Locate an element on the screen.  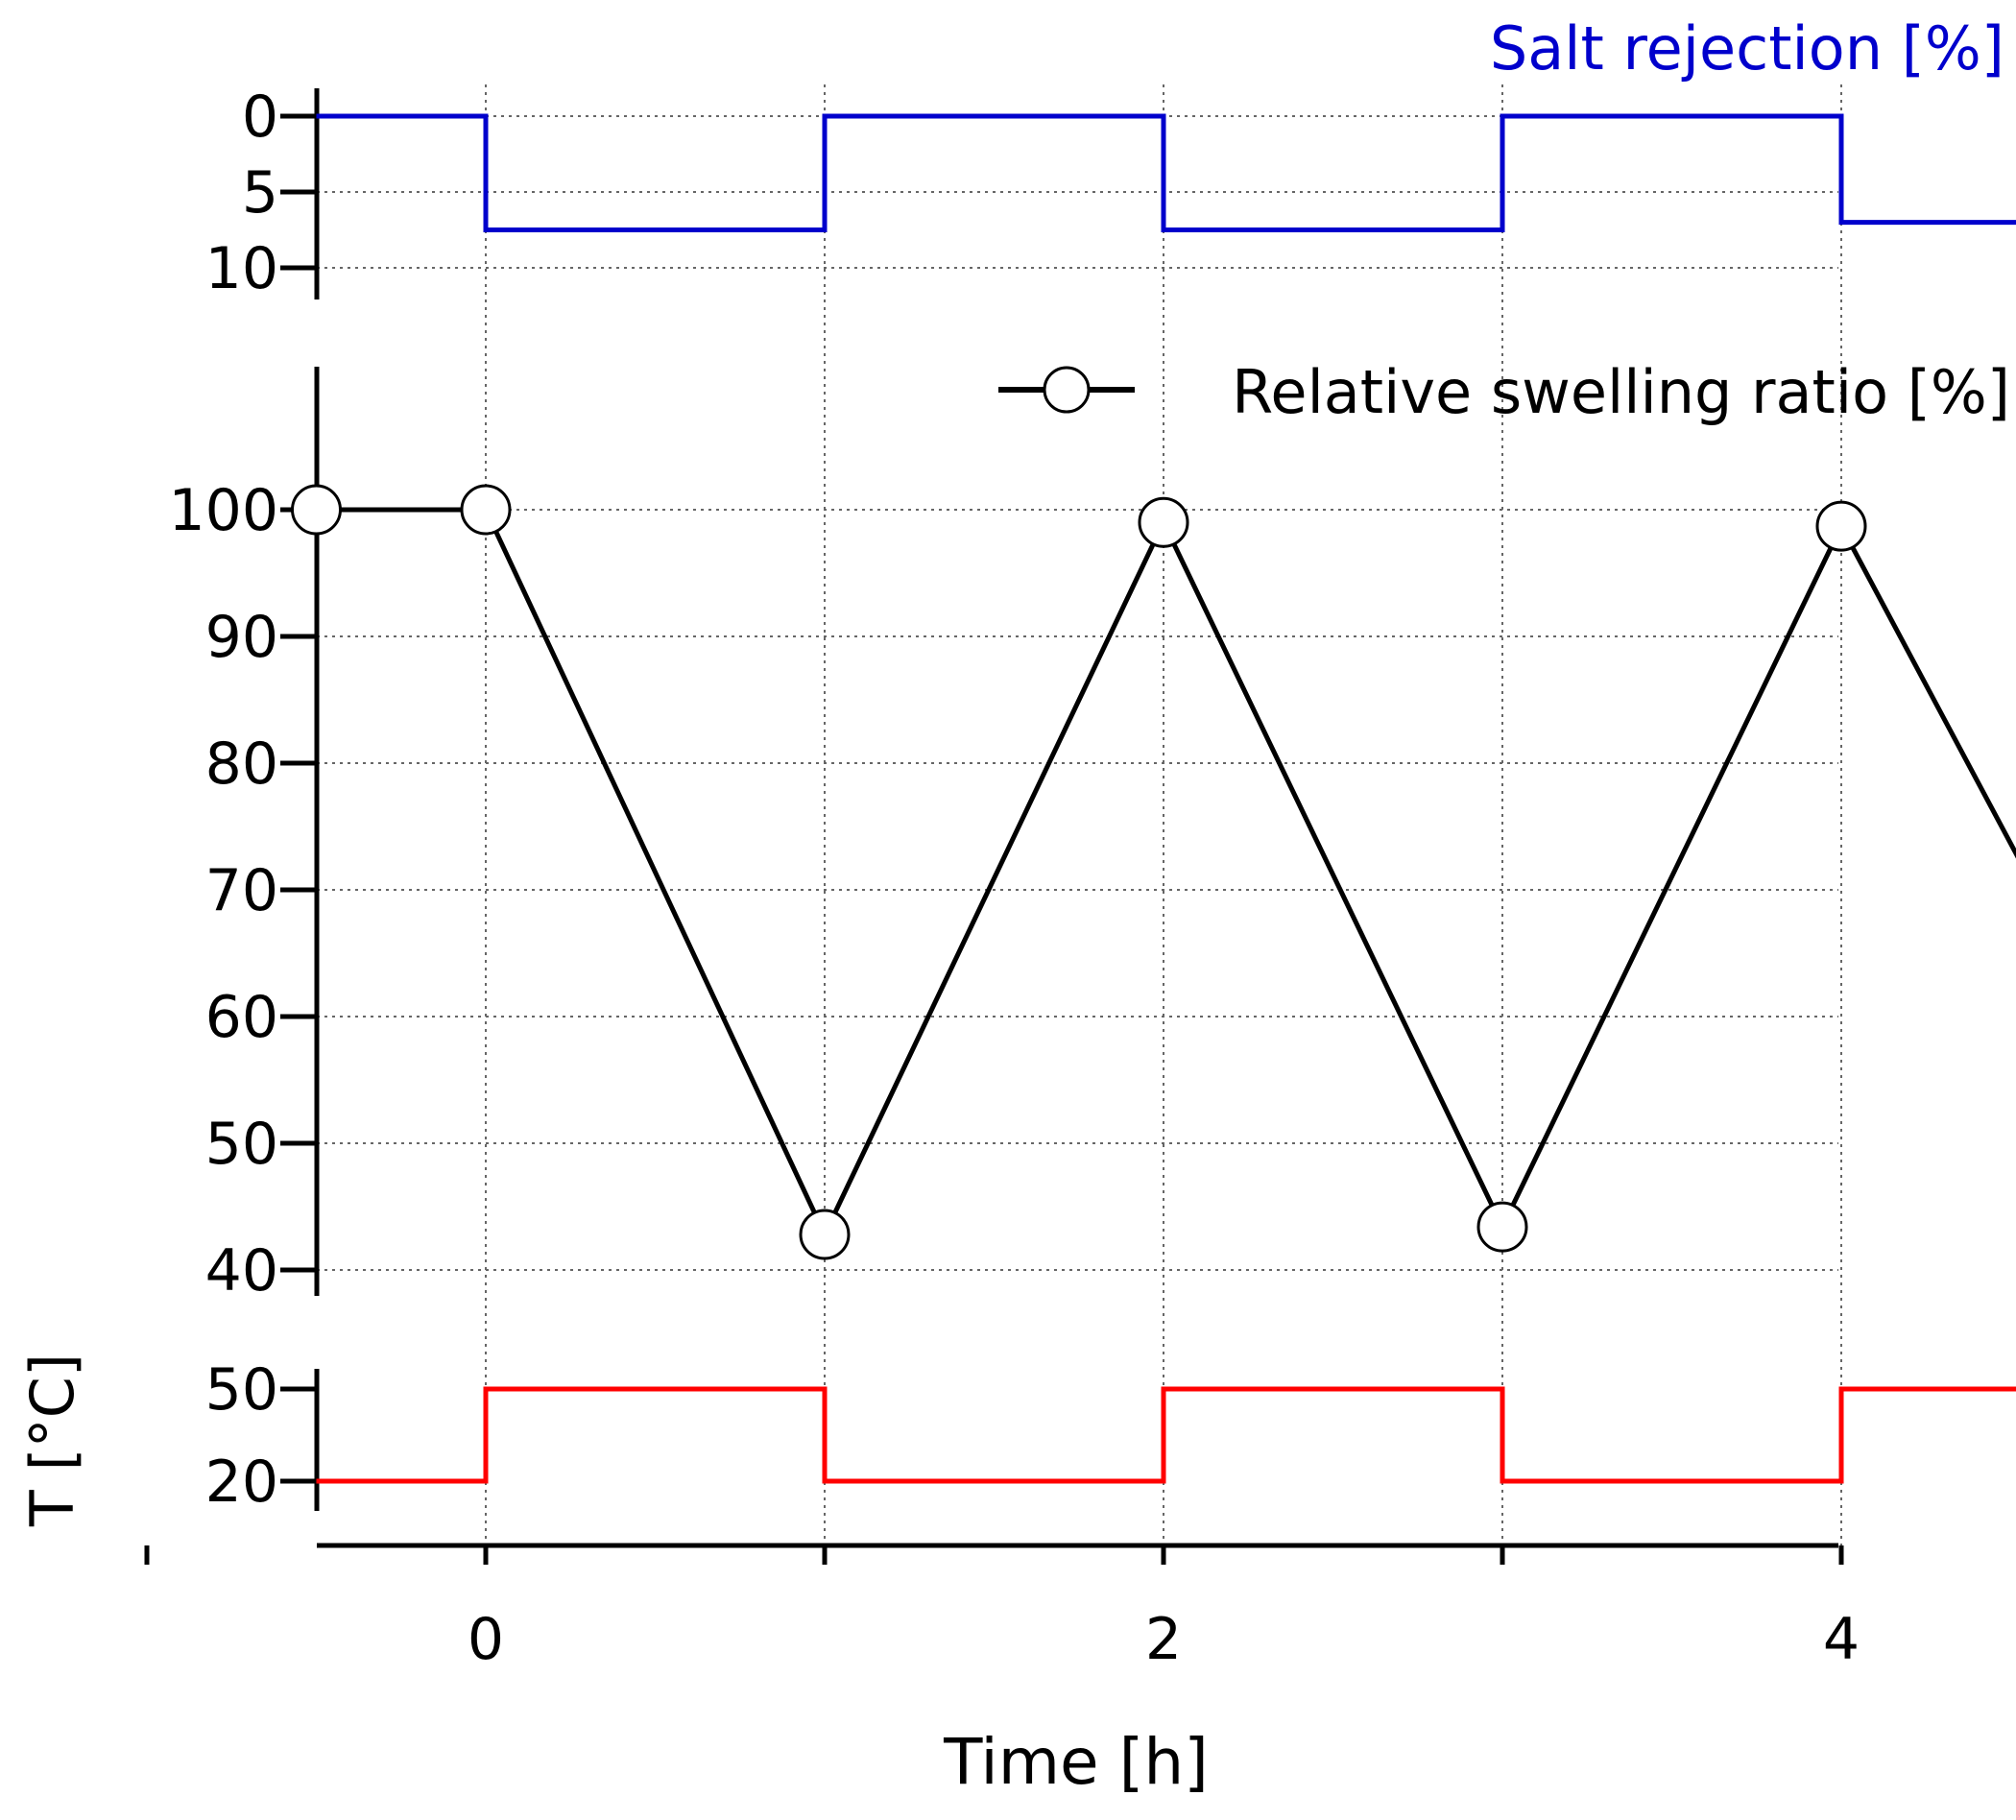
x-axis-title: Time [h] is located at coordinates (1076, 1762).